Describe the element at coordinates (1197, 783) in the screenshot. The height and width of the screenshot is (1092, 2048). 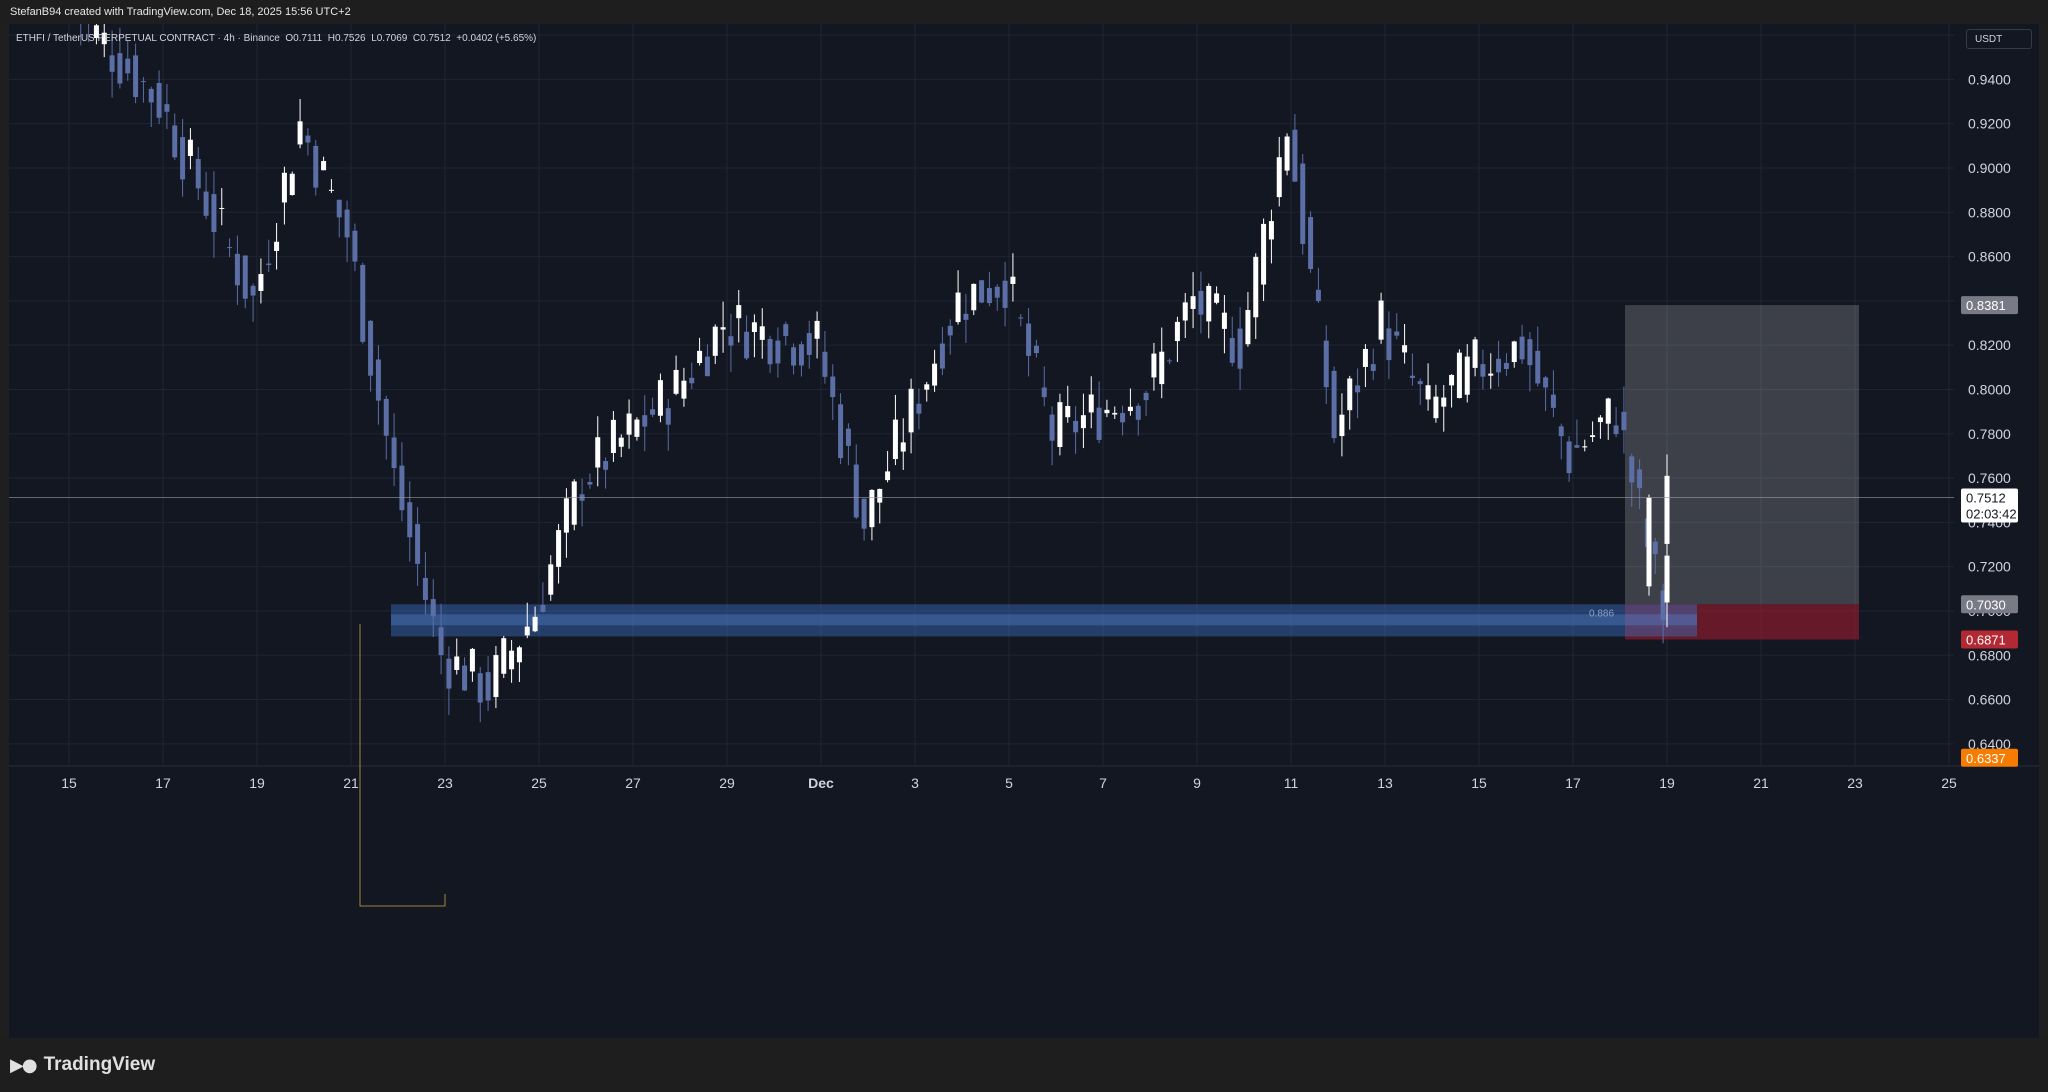
I see `x-tick-label: 9` at that location.